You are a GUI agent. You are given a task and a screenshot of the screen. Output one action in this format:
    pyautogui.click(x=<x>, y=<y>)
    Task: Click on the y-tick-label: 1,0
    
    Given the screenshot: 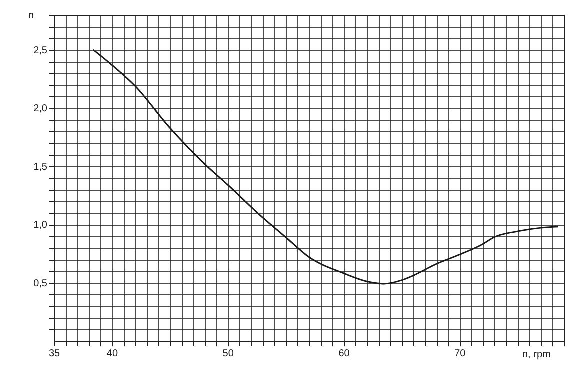 What is the action you would take?
    pyautogui.click(x=41, y=226)
    